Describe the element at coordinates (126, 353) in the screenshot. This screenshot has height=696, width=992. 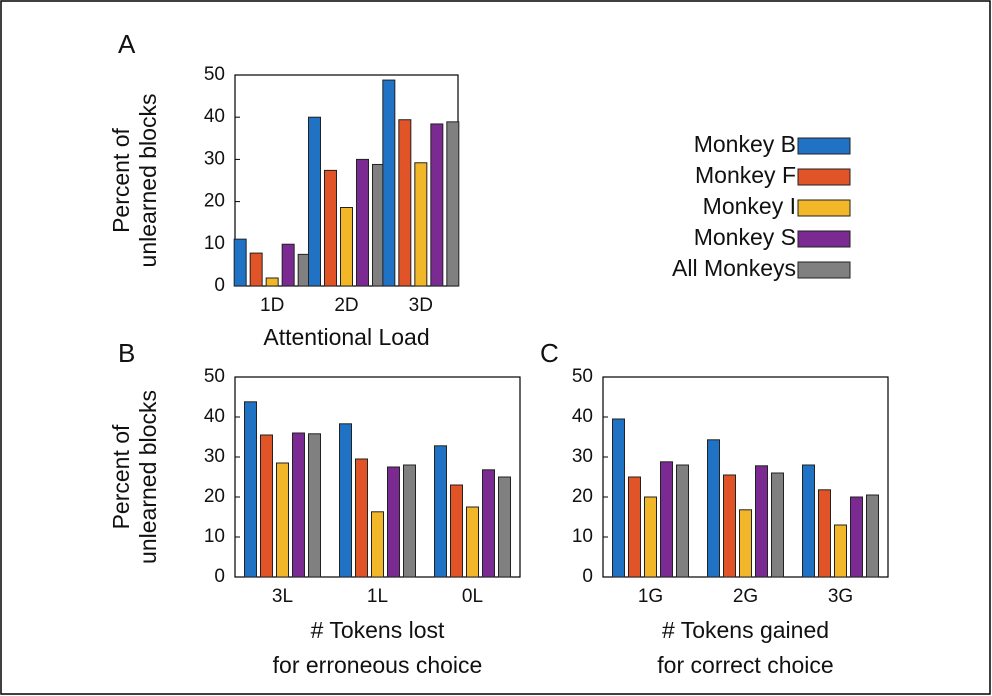
I see `panel-label: B` at that location.